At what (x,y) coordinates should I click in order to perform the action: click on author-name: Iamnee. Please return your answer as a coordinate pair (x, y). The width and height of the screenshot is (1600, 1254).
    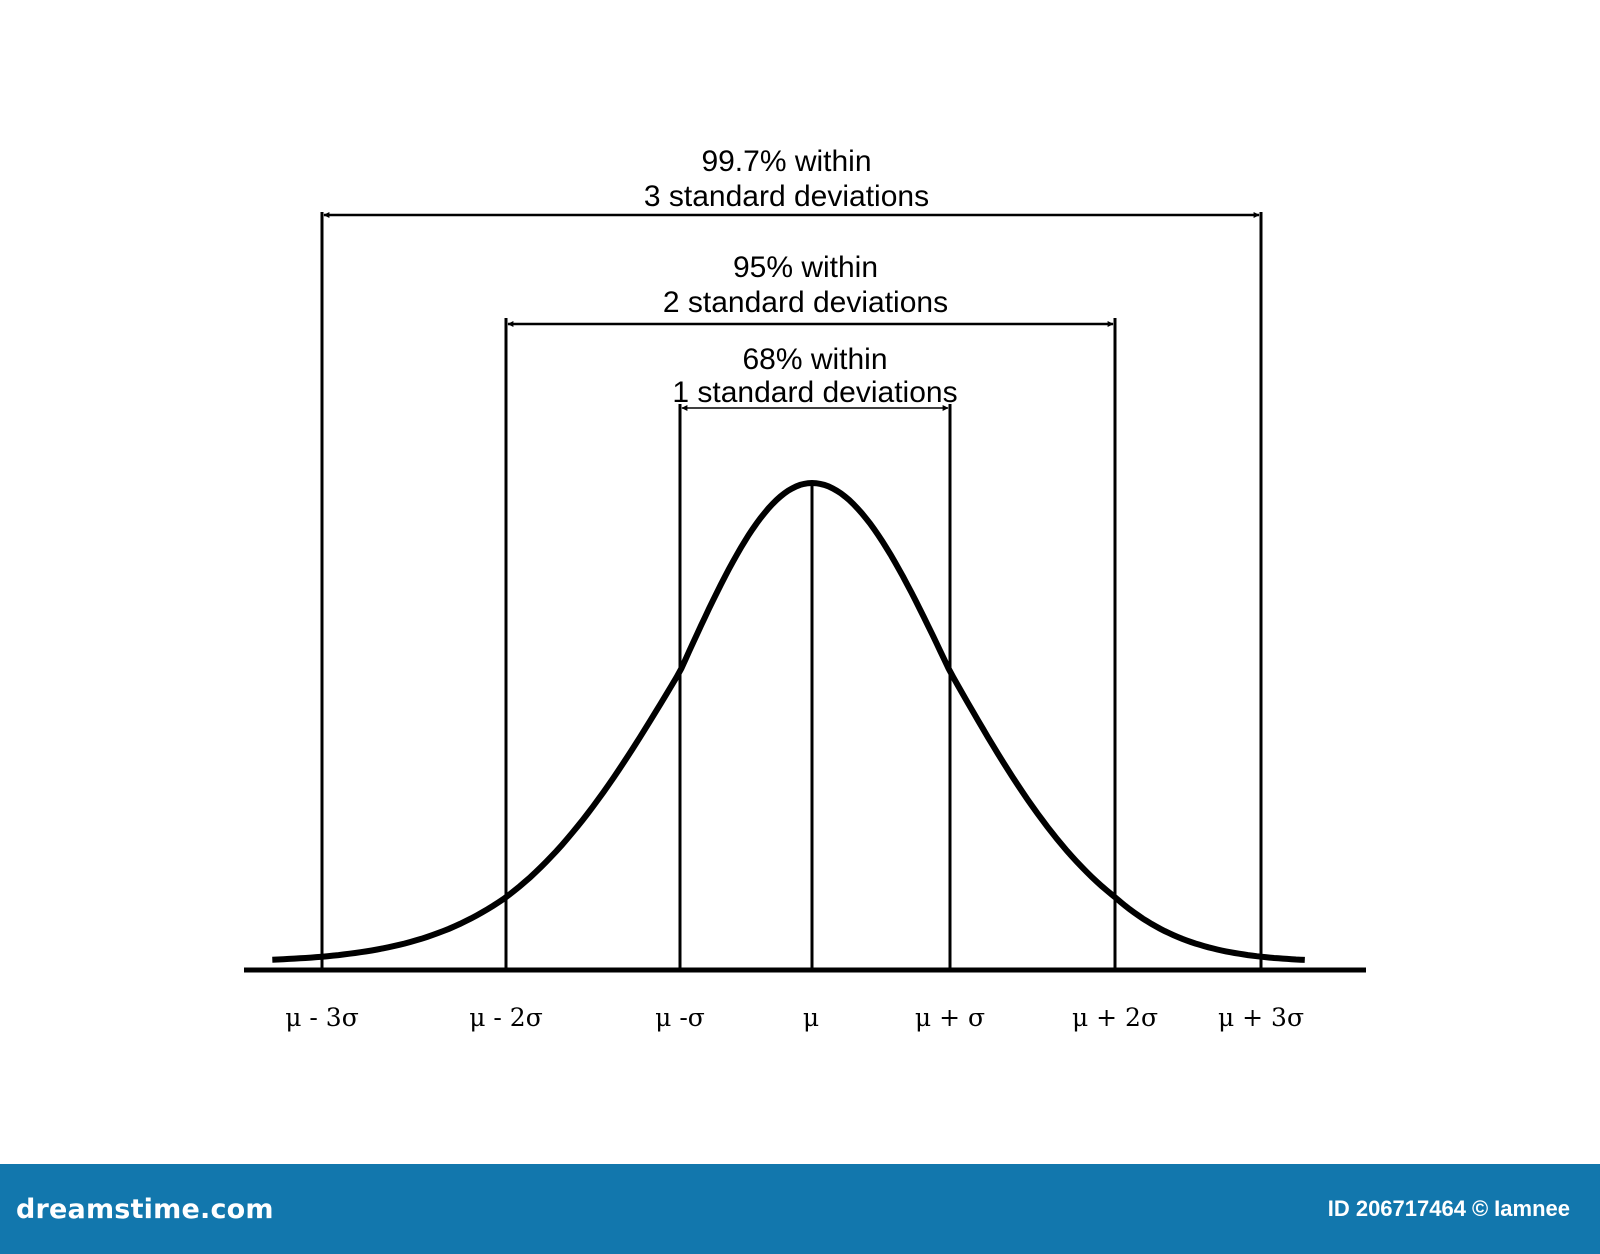
    Looking at the image, I should click on (1532, 1208).